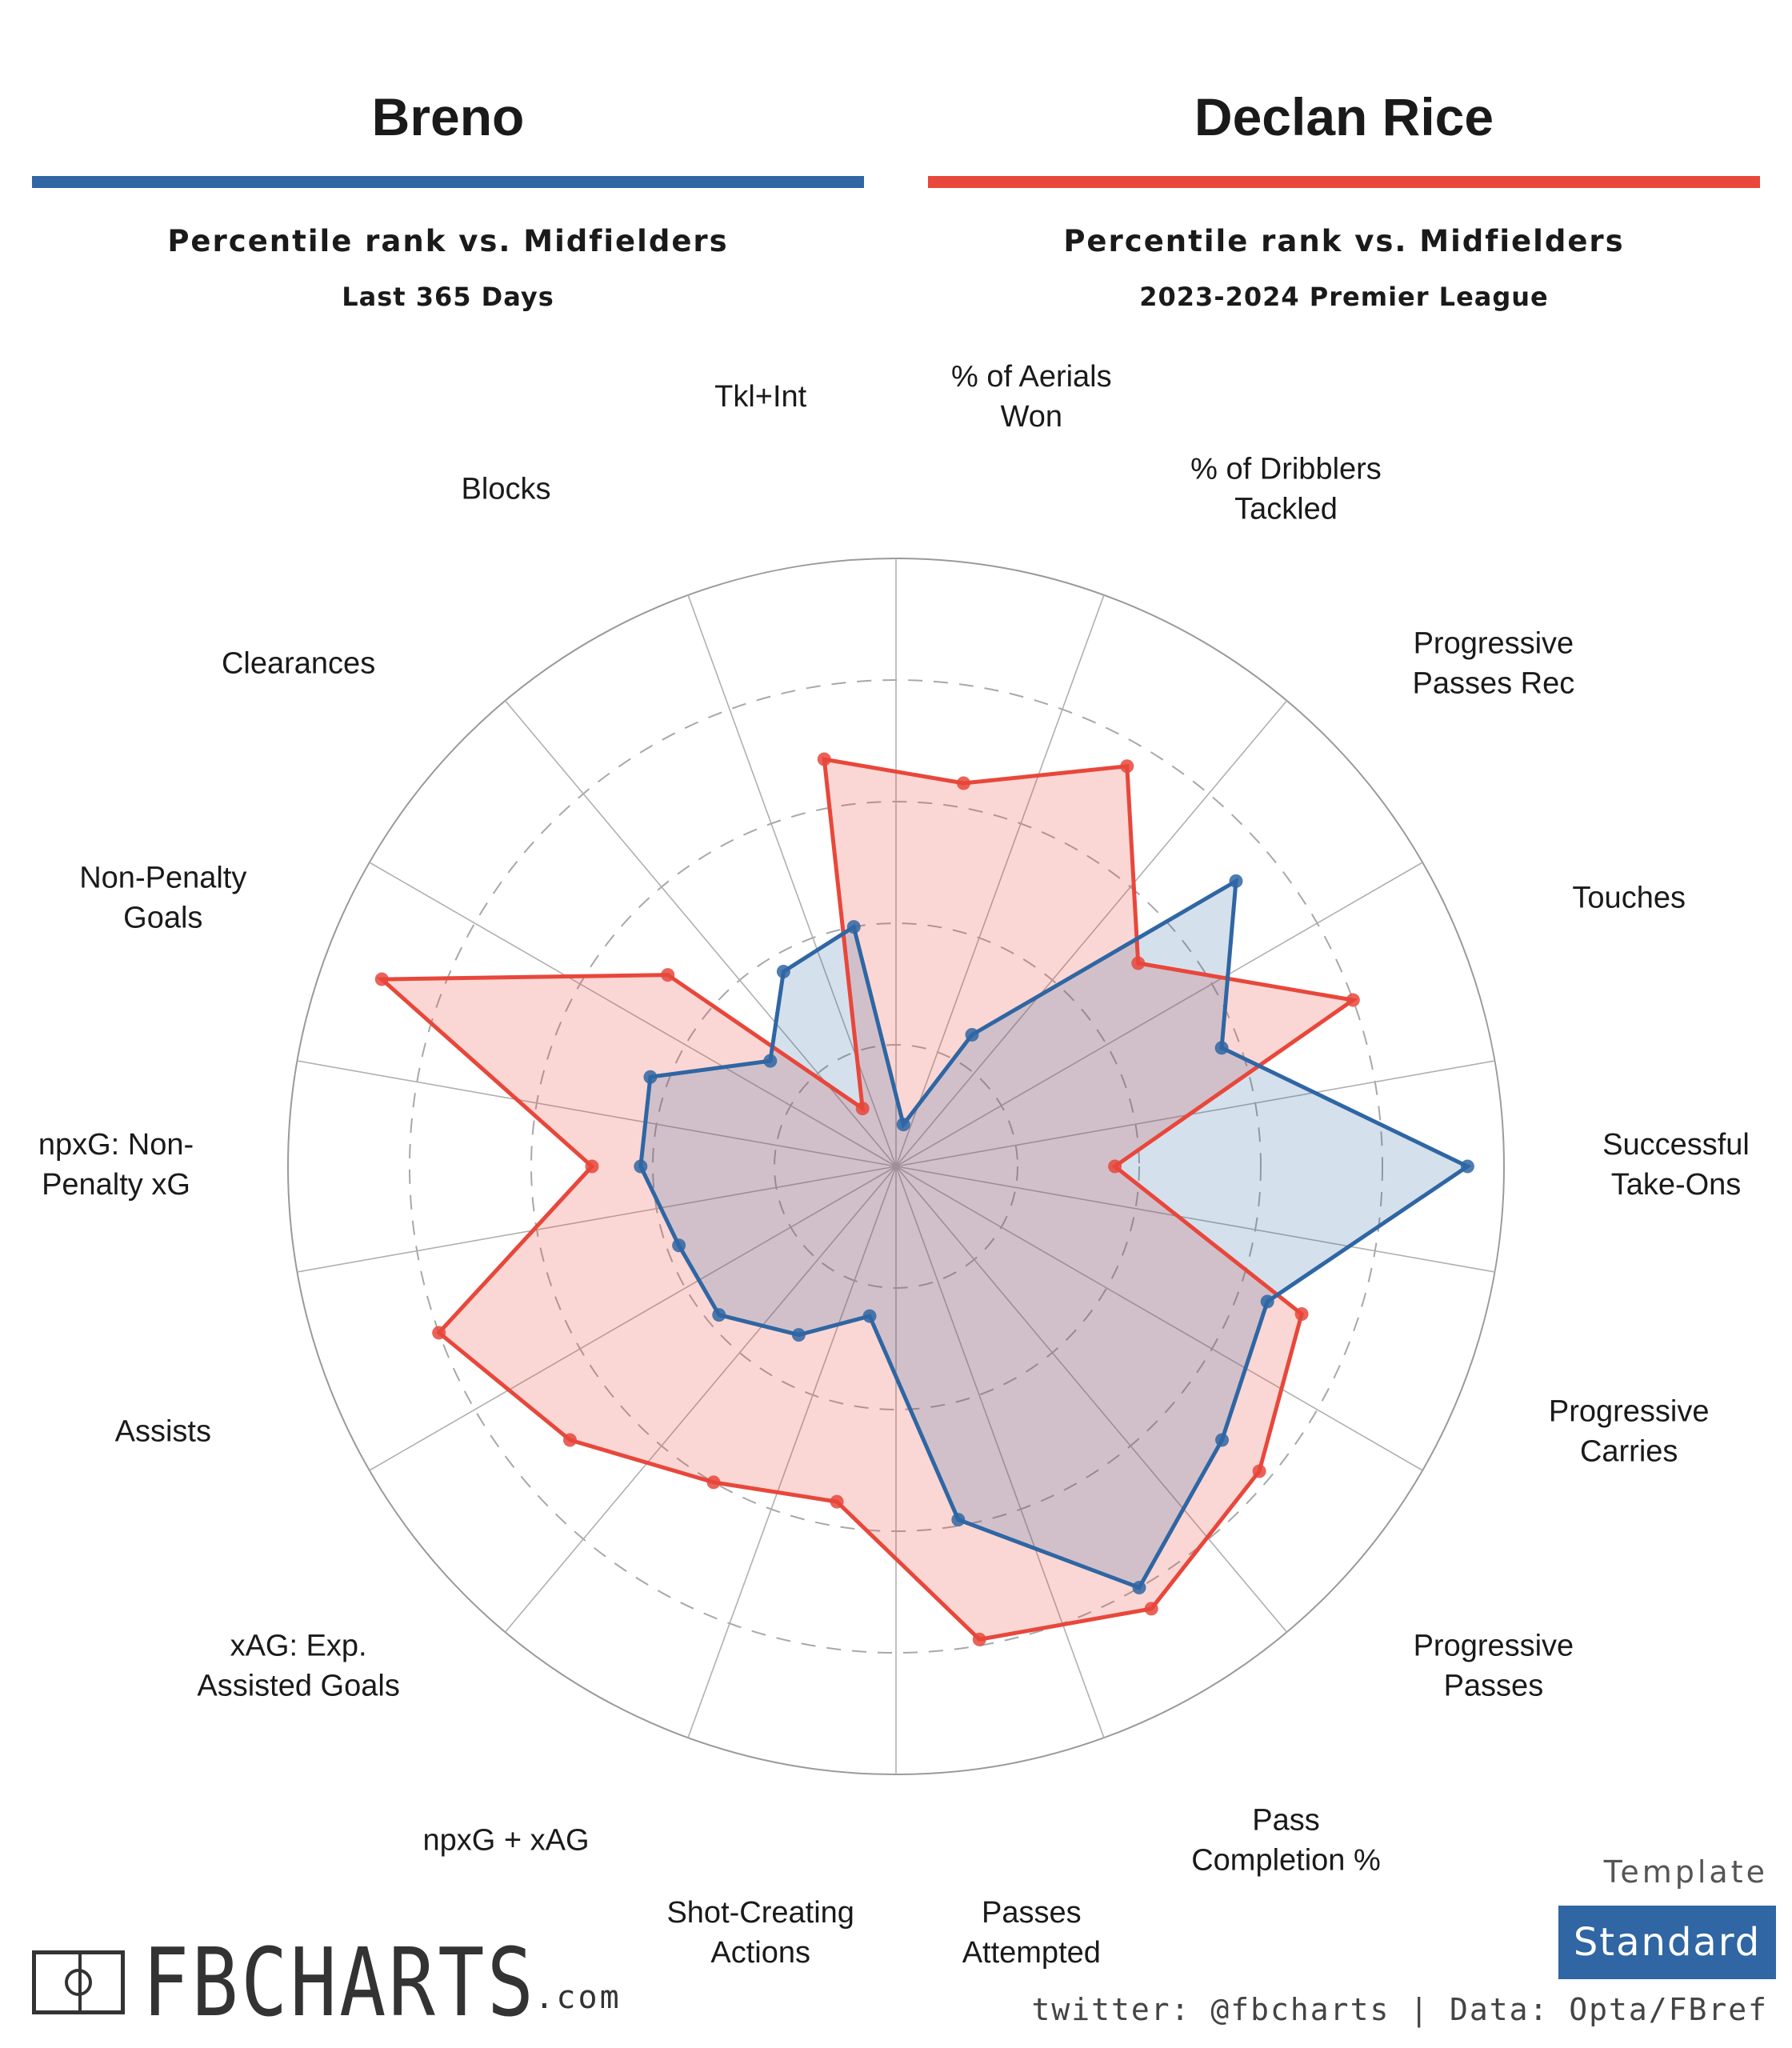 This screenshot has width=1792, height=2048. I want to click on axis-label-11: xAG: Exp. Assisted Goals, so click(298, 1666).